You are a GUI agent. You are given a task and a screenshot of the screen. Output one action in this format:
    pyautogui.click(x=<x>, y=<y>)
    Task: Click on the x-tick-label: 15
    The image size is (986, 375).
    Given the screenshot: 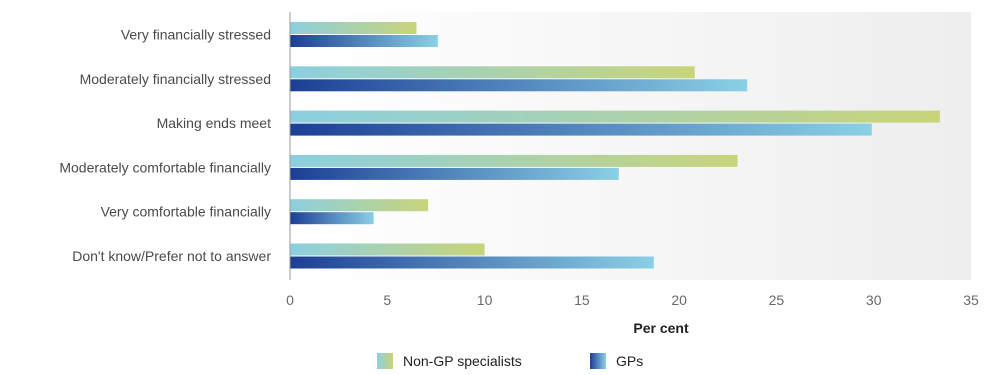 What is the action you would take?
    pyautogui.click(x=582, y=300)
    